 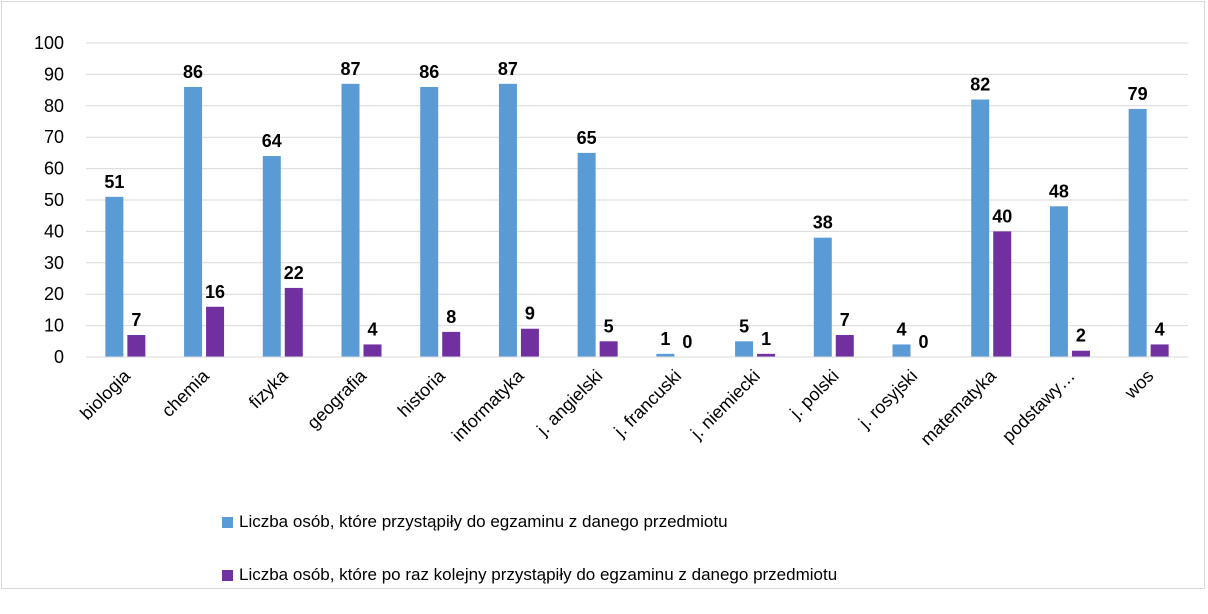 What do you see at coordinates (54, 169) in the screenshot?
I see `y-tick-label: 60` at bounding box center [54, 169].